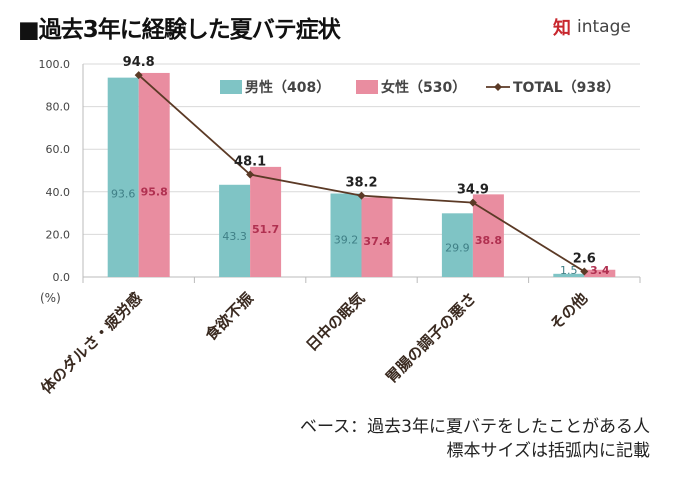 The image size is (688, 480). What do you see at coordinates (62, 277) in the screenshot?
I see `y-tick-label: 0.0` at bounding box center [62, 277].